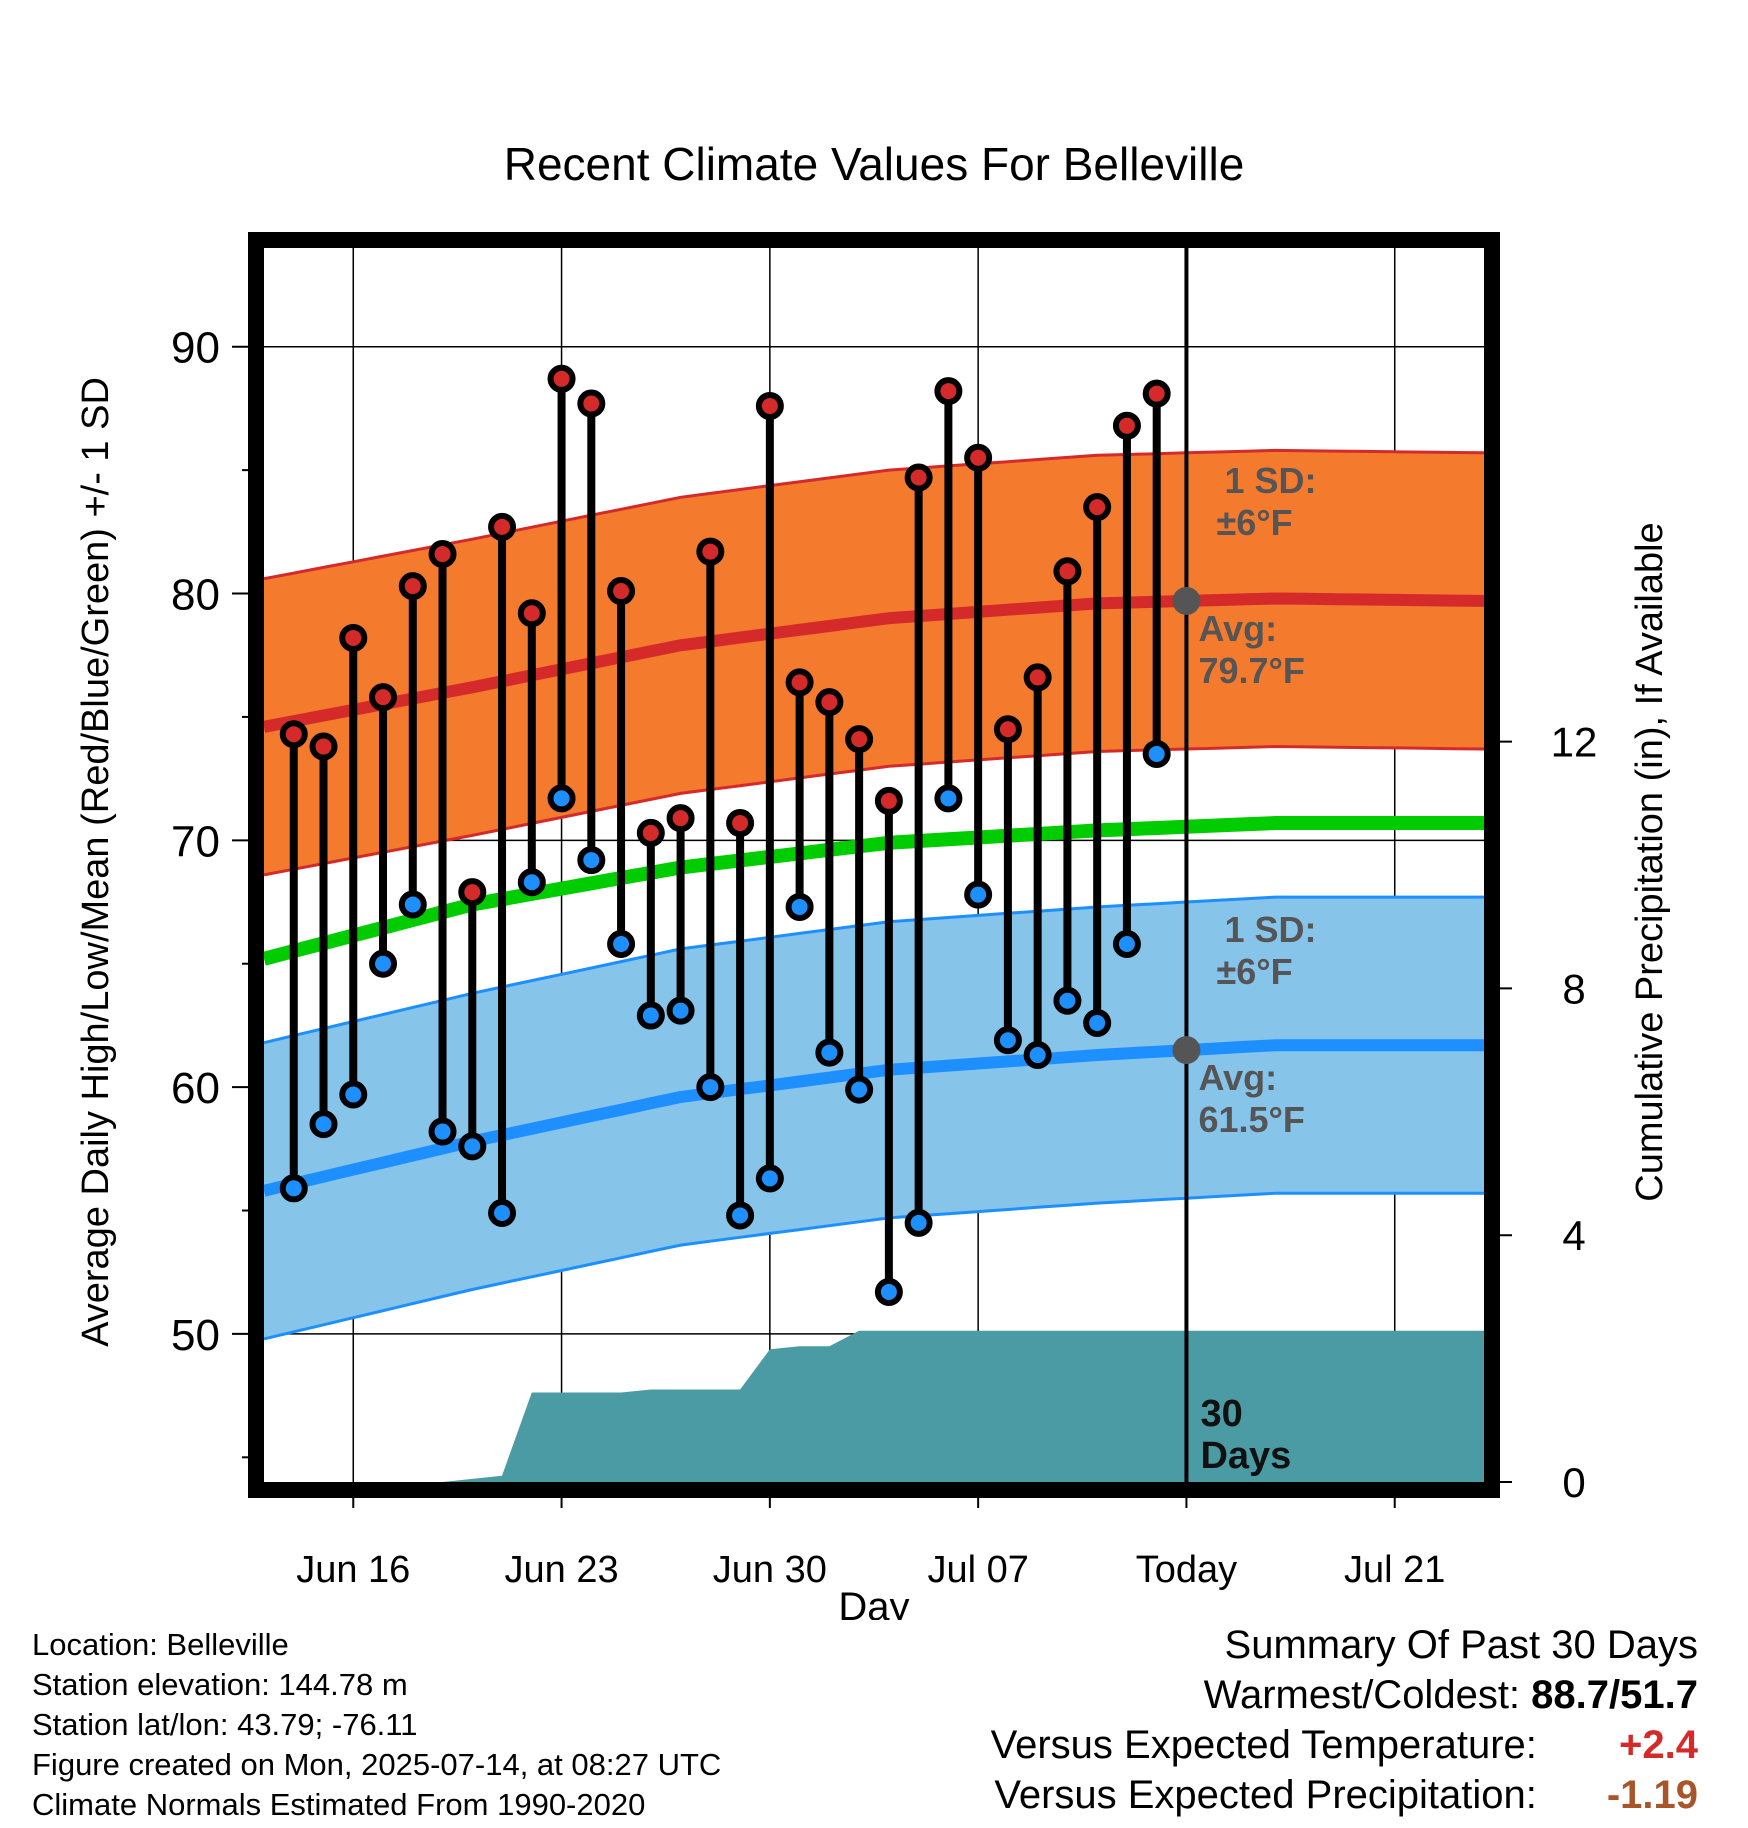  What do you see at coordinates (220, 1684) in the screenshot?
I see `elevation-text: Station elevation: 144.78 m` at bounding box center [220, 1684].